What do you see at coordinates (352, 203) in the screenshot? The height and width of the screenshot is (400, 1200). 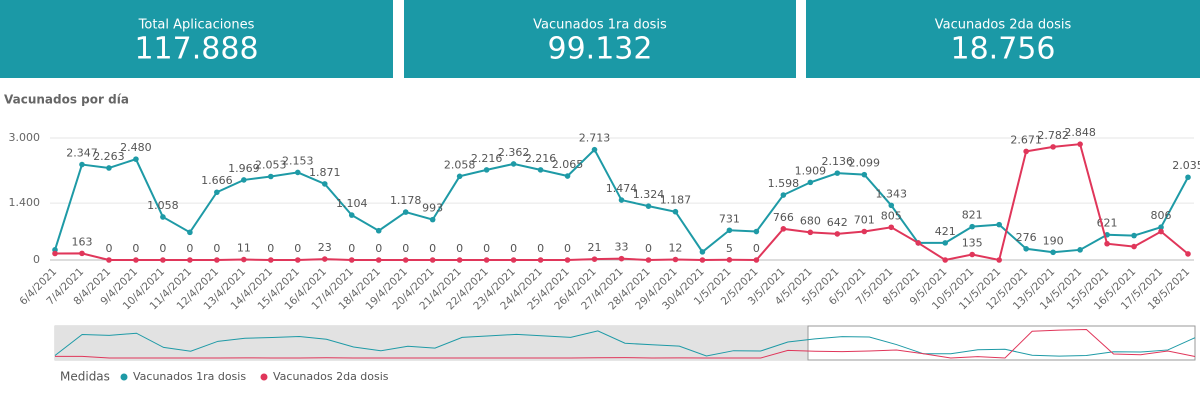 I see `data-label: 1.104` at bounding box center [352, 203].